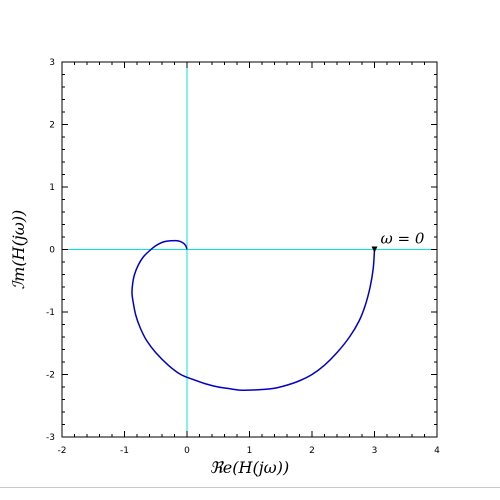  What do you see at coordinates (52, 188) in the screenshot?
I see `y-tick-label: 1` at bounding box center [52, 188].